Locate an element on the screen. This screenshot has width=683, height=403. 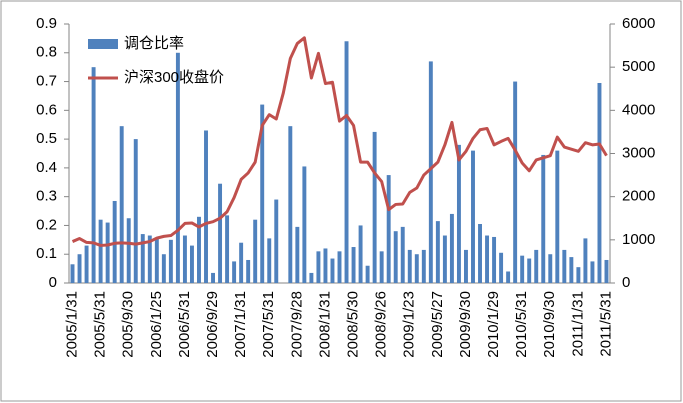
y2-tick-label: 0 is located at coordinates (626, 282).